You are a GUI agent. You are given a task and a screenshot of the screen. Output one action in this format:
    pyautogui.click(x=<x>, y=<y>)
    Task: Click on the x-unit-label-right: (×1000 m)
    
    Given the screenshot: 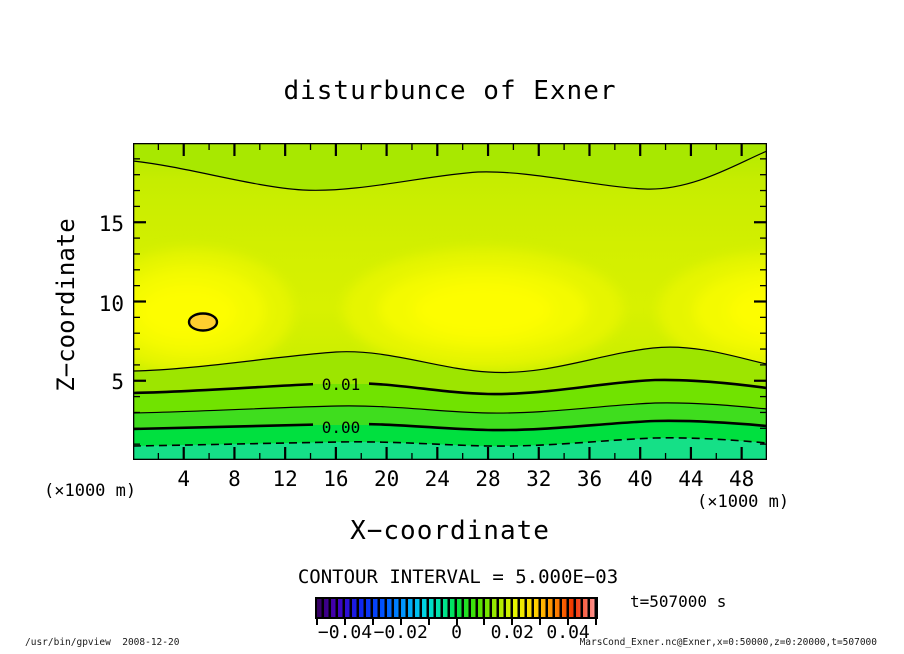 What is the action you would take?
    pyautogui.click(x=743, y=502)
    